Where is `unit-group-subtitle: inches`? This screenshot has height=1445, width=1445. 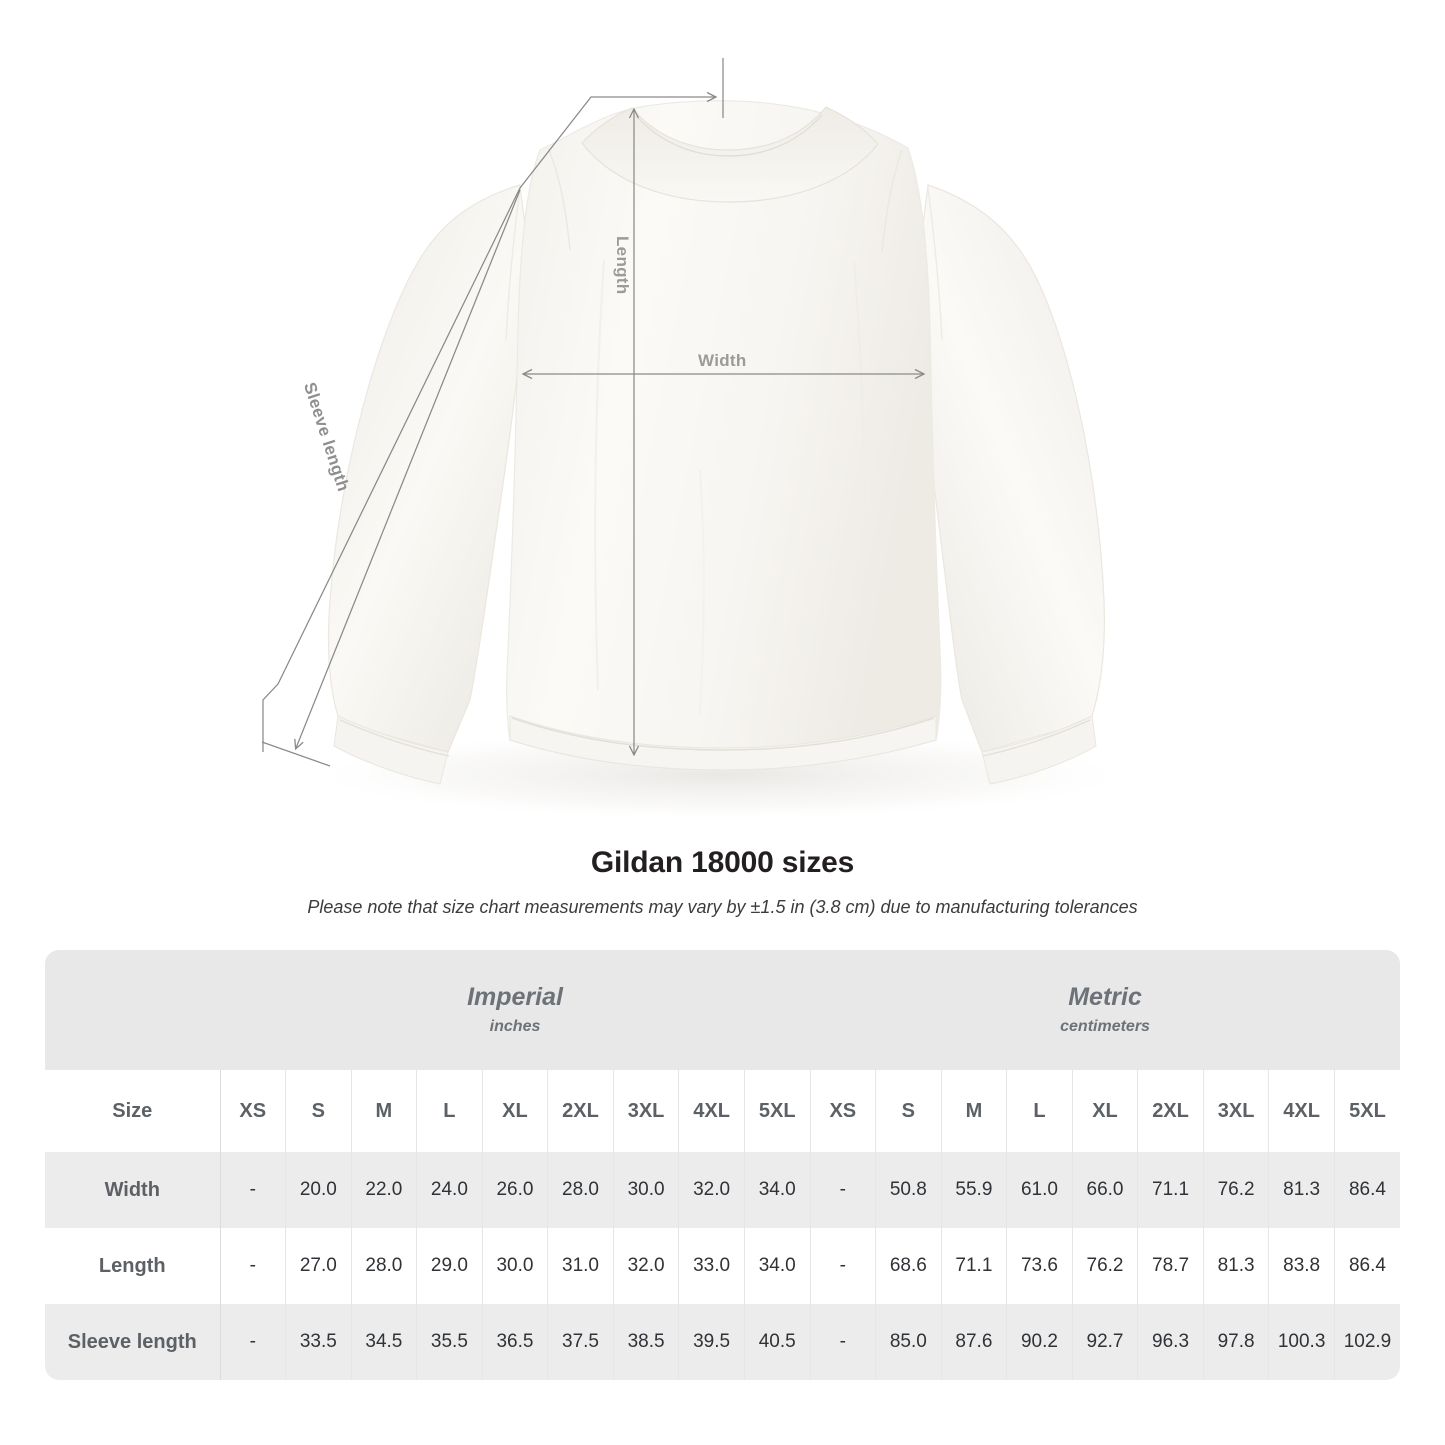 unit-group-subtitle: inches is located at coordinates (515, 1026).